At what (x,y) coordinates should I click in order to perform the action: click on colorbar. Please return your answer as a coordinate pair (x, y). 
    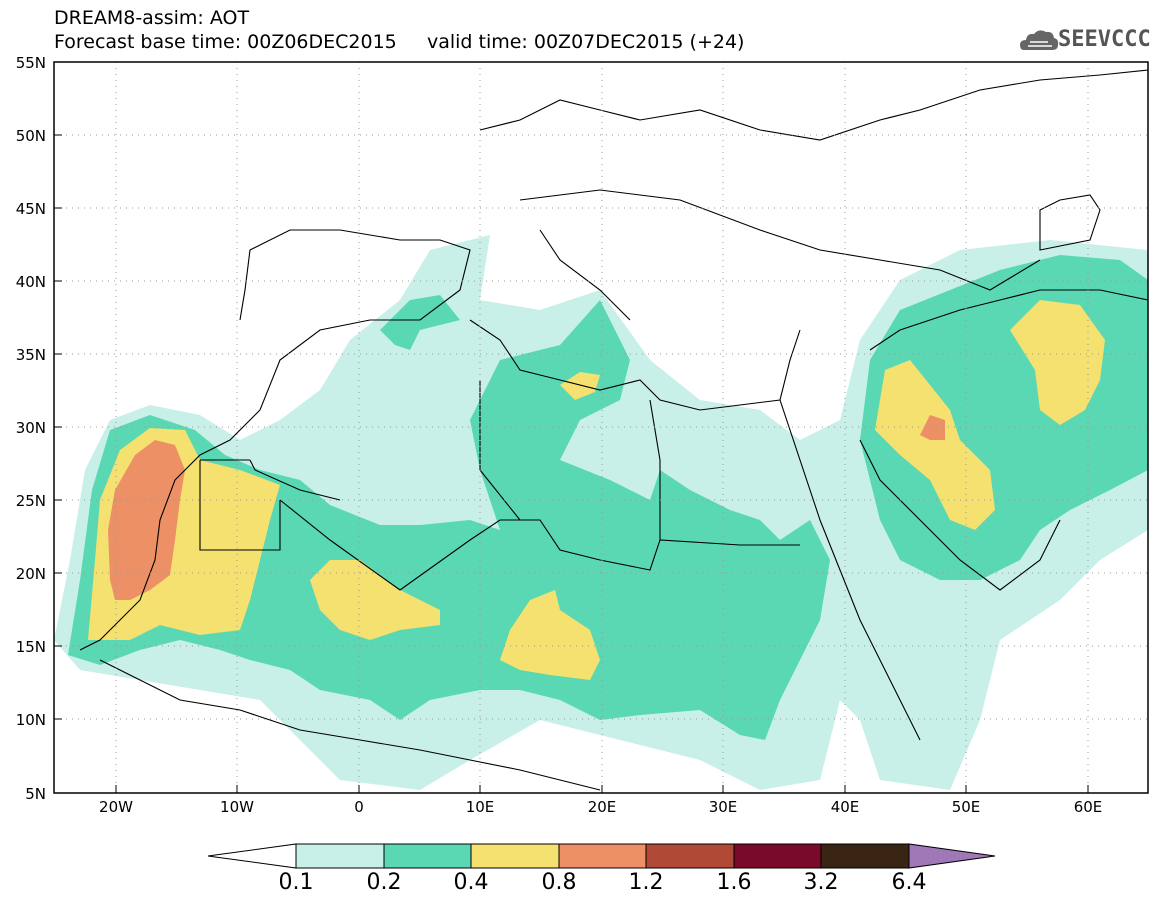
    Looking at the image, I should click on (601, 856).